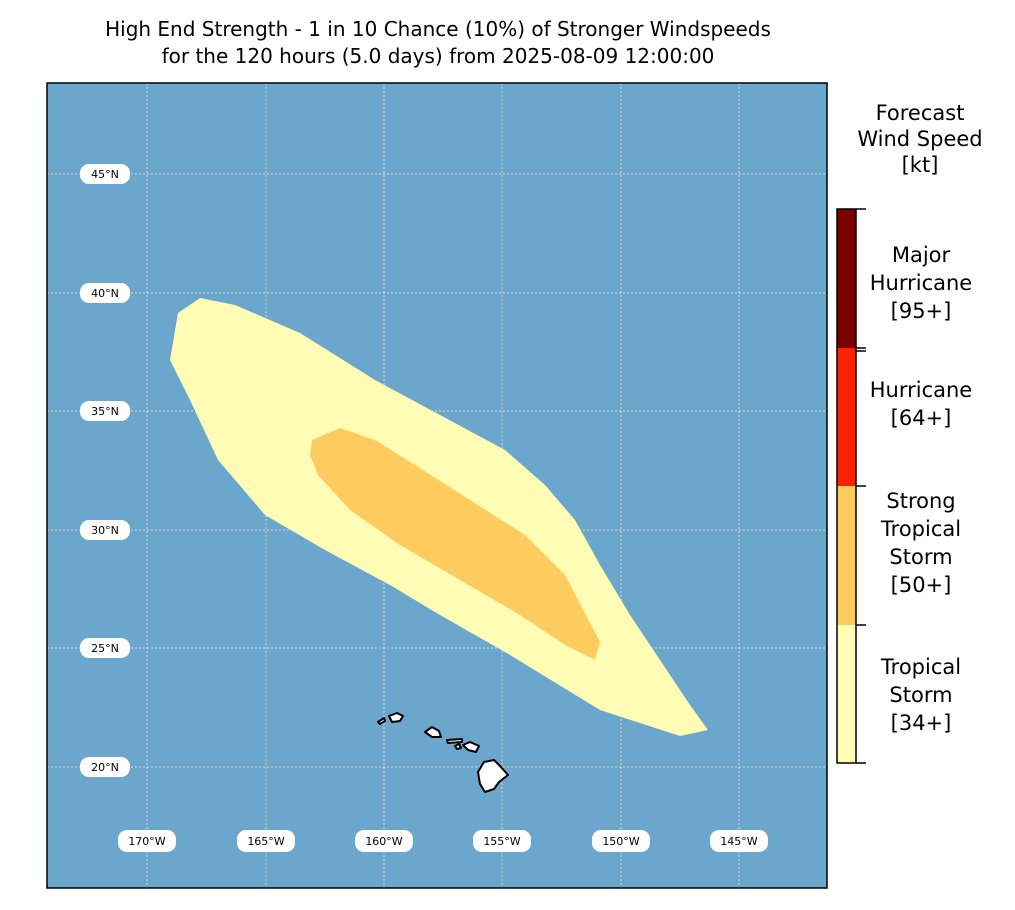  Describe the element at coordinates (846, 694) in the screenshot. I see `colorbar-segment-tropical-storm` at that location.